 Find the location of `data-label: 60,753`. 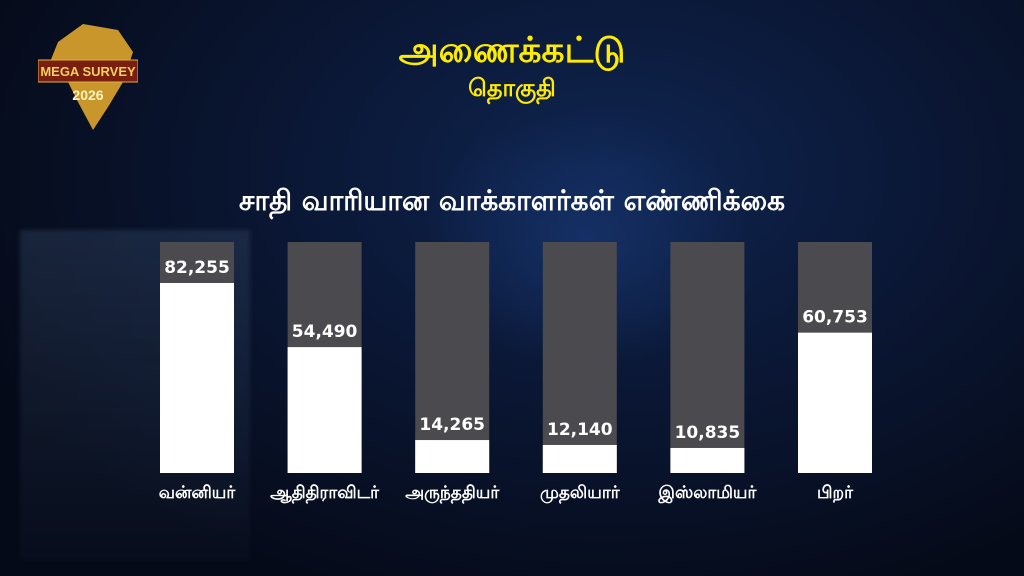

data-label: 60,753 is located at coordinates (835, 318).